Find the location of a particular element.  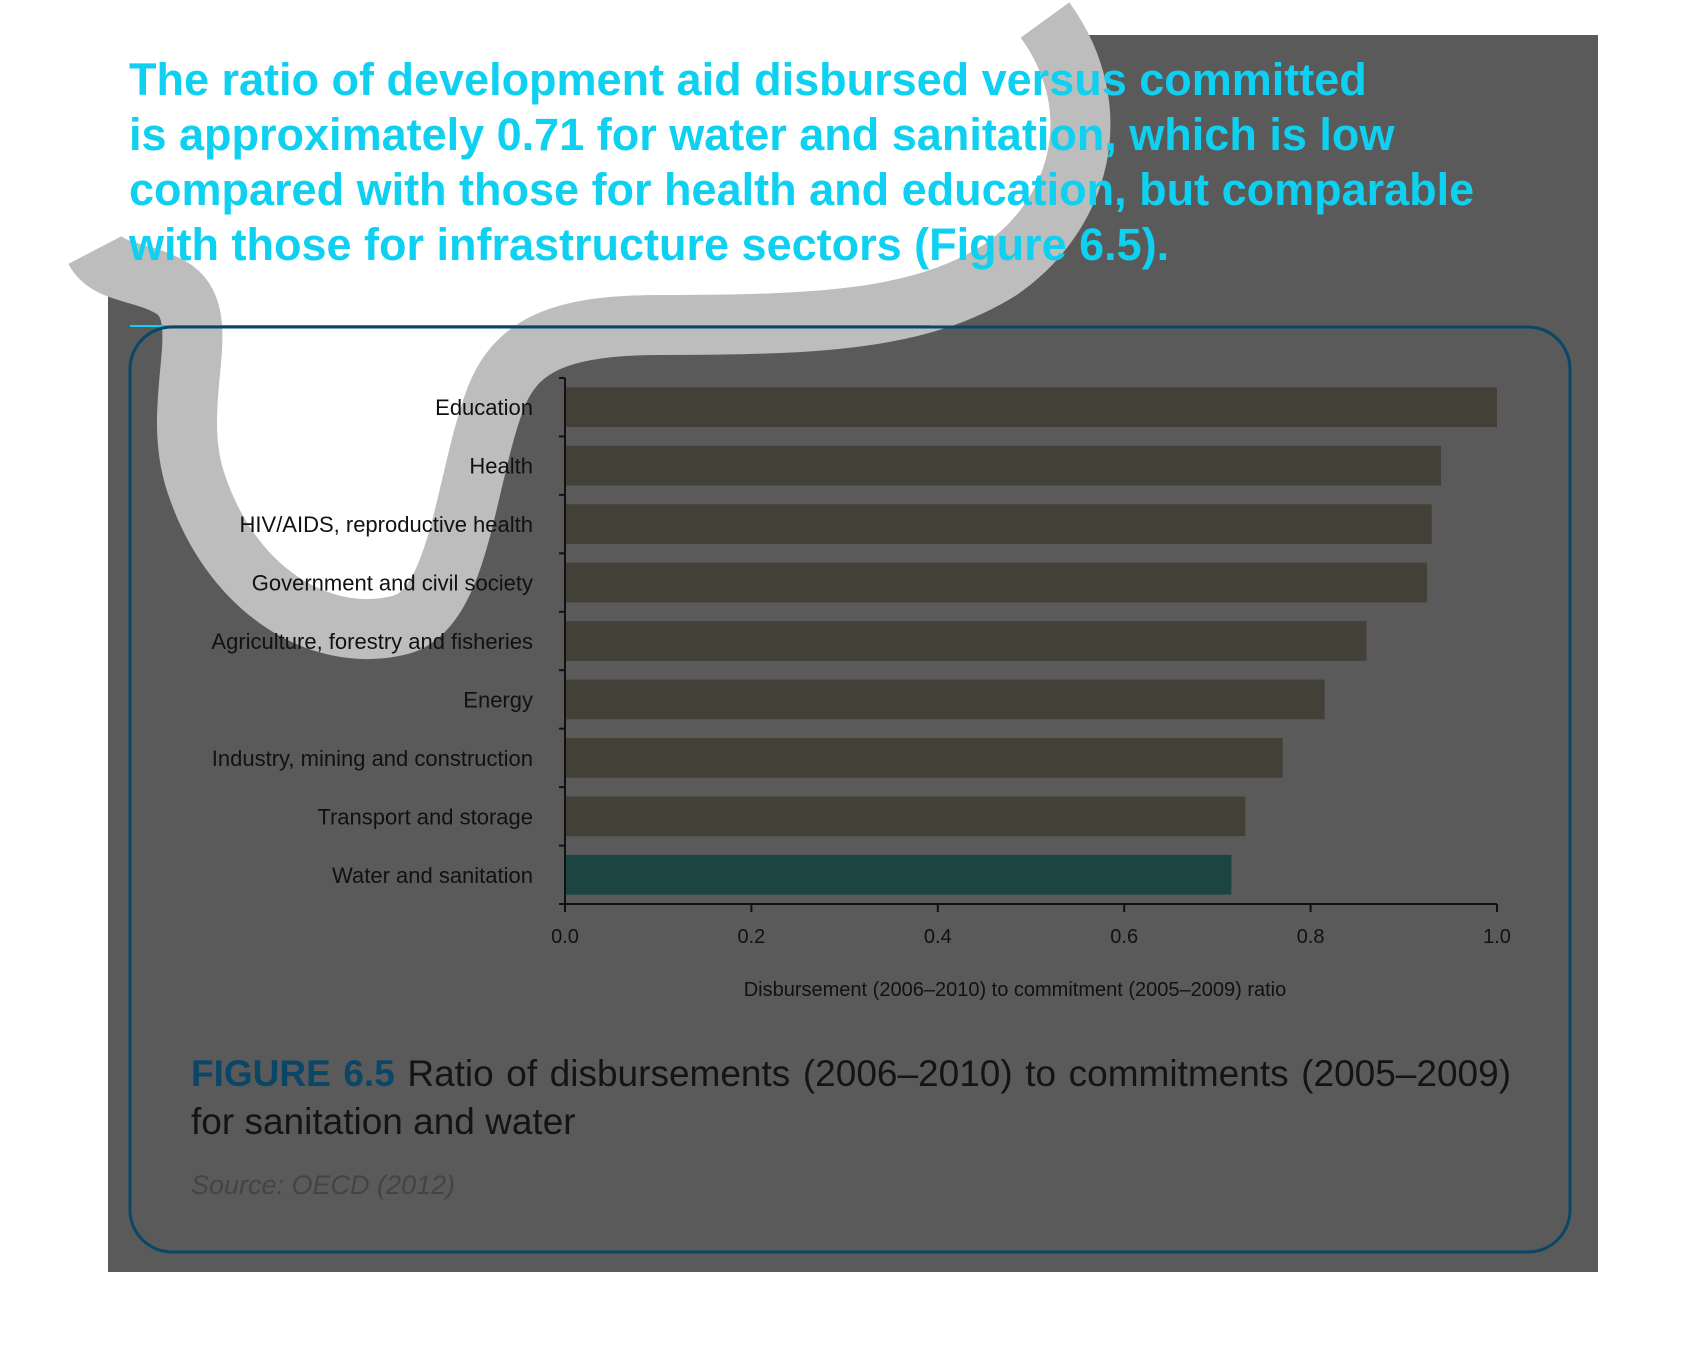

category-label: Government and civil society is located at coordinates (392, 583).